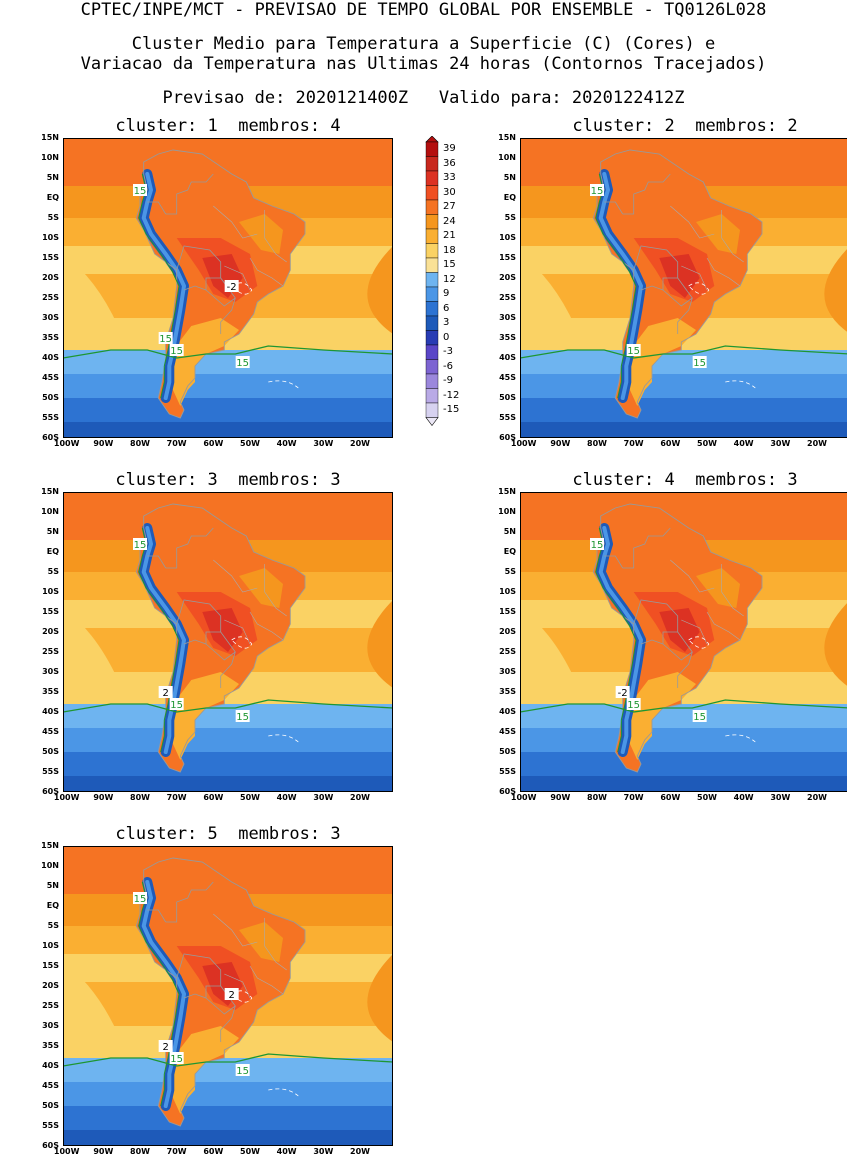 The width and height of the screenshot is (847, 1158). What do you see at coordinates (501, 338) in the screenshot?
I see `lat-tick-label: 35S` at bounding box center [501, 338].